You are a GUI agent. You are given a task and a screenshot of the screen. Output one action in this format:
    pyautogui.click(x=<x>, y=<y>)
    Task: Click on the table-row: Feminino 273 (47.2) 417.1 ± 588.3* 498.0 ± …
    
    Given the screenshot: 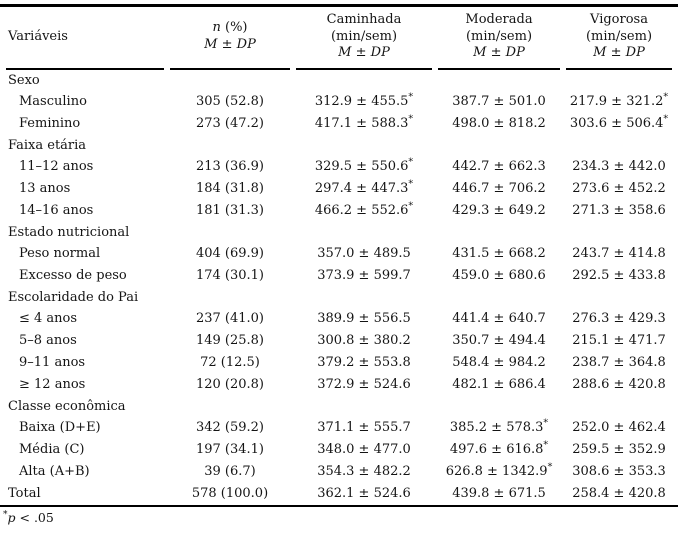 What is the action you would take?
    pyautogui.click(x=339, y=124)
    